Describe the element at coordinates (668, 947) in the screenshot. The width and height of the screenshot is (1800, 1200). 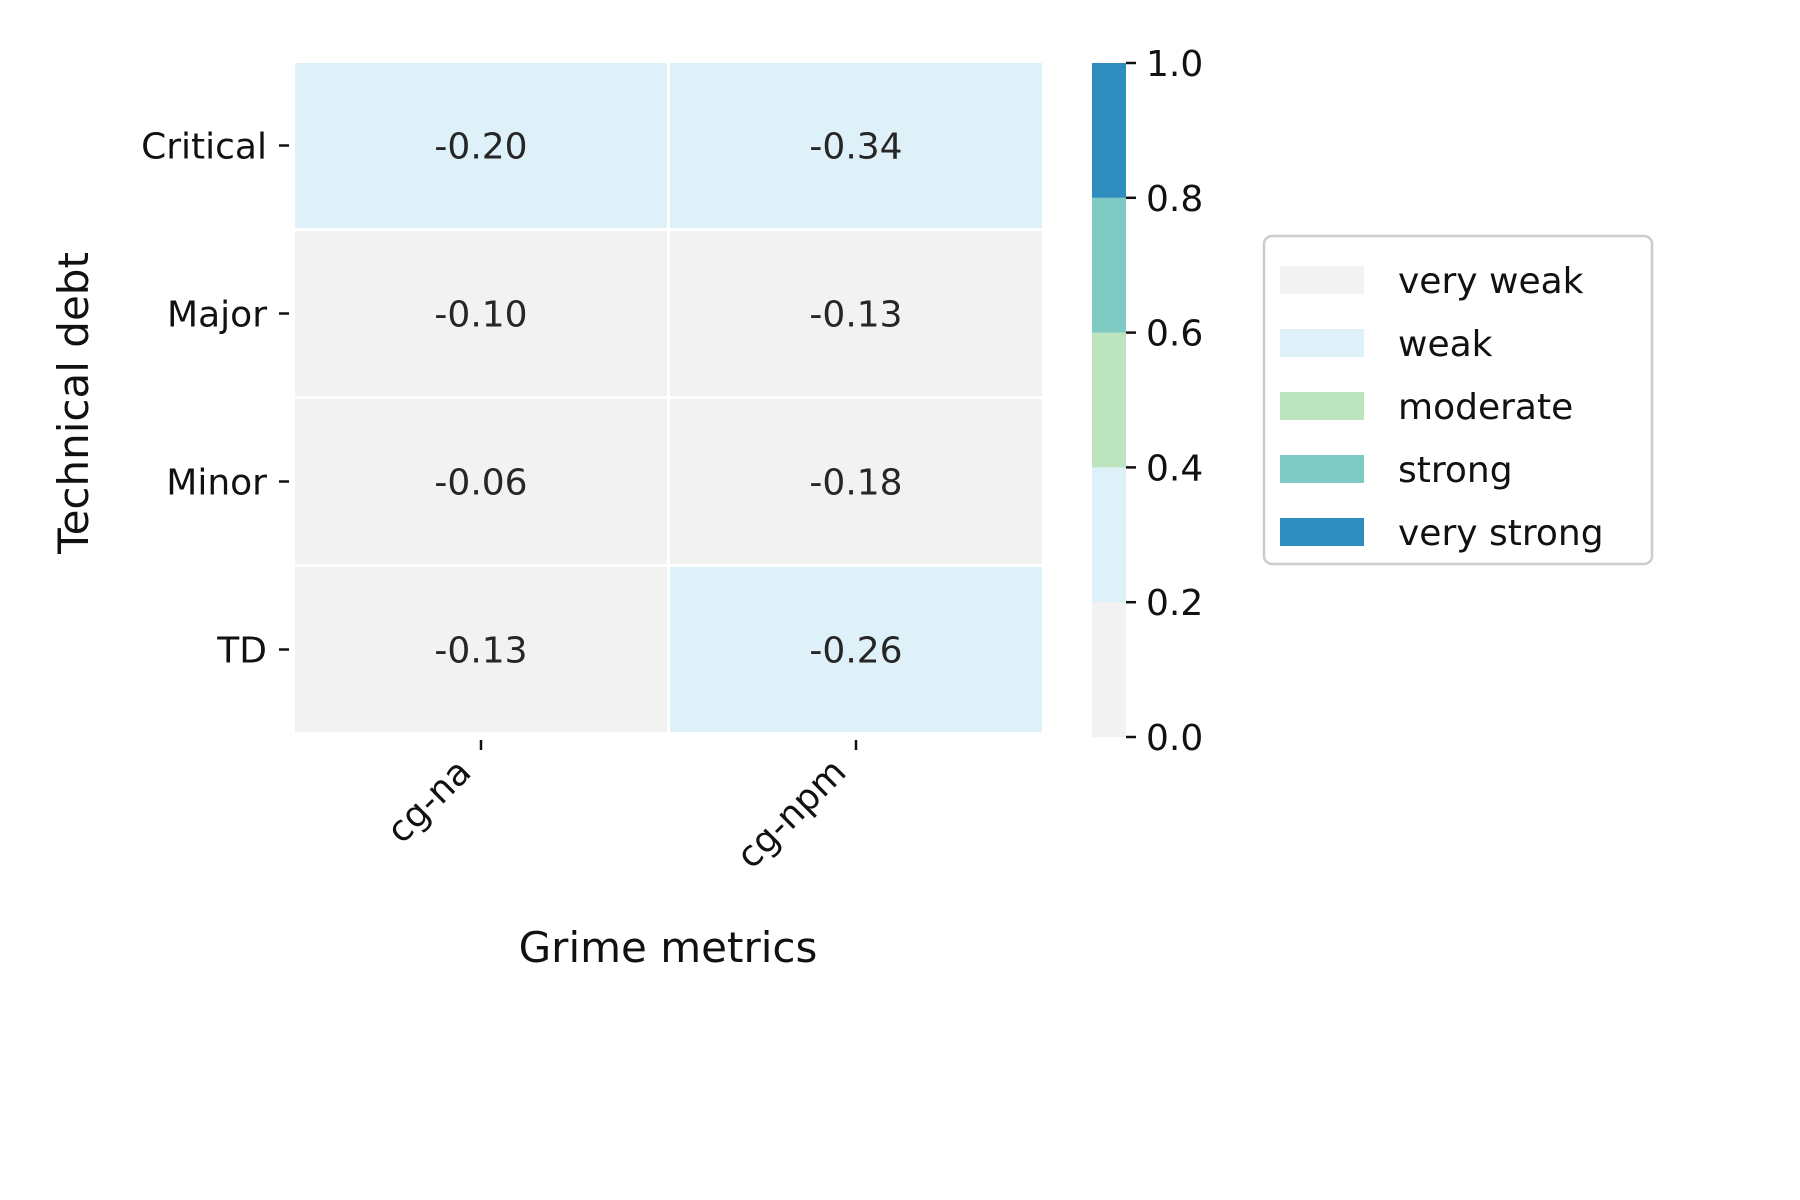
I see `x-axis-title: Grime metrics` at that location.